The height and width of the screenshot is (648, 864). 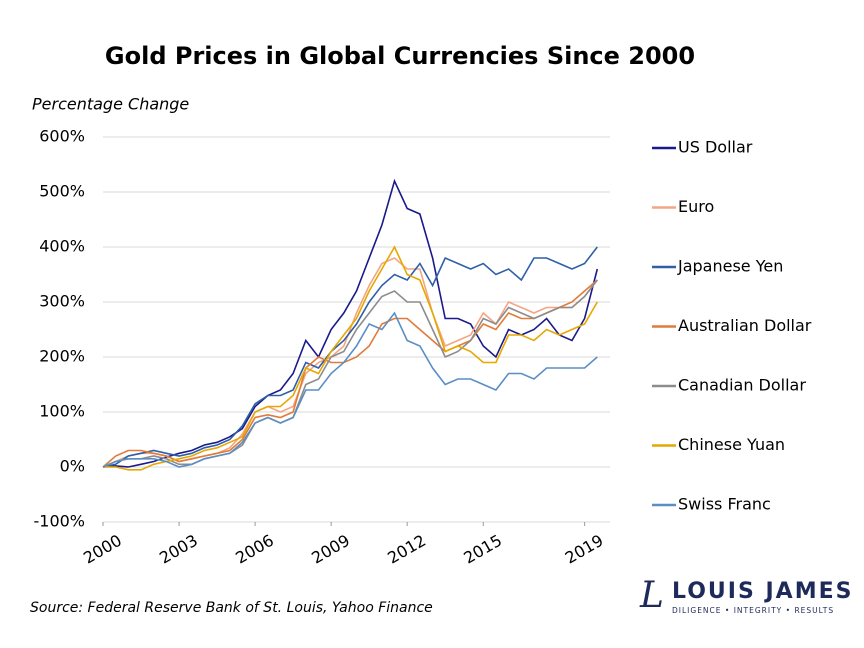 I want to click on y-tick-label: 400%, so click(x=62, y=246).